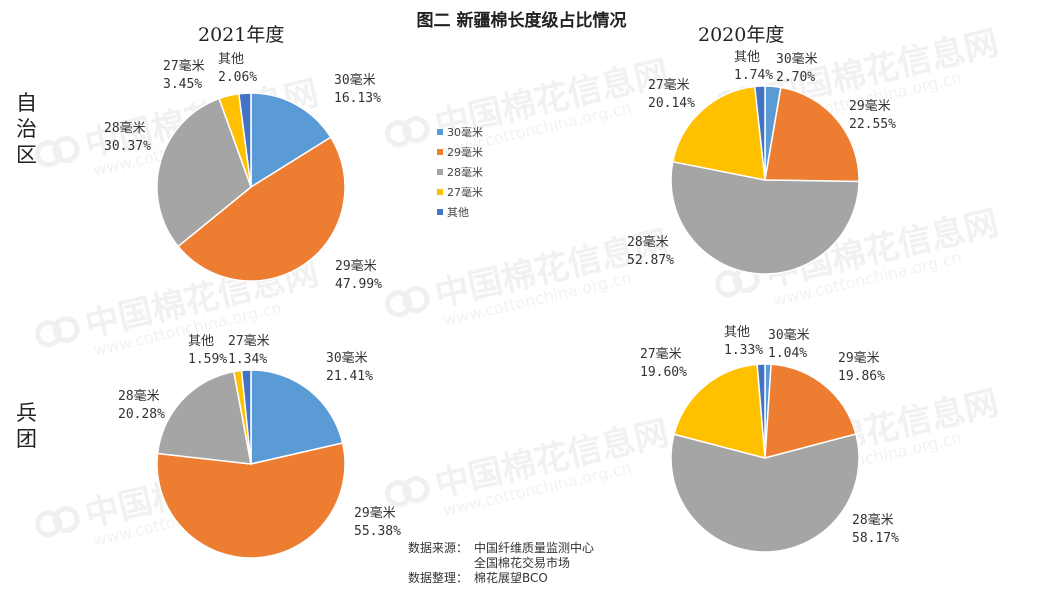 The height and width of the screenshot is (599, 1043). I want to click on slice-value: 2.70%, so click(795, 77).